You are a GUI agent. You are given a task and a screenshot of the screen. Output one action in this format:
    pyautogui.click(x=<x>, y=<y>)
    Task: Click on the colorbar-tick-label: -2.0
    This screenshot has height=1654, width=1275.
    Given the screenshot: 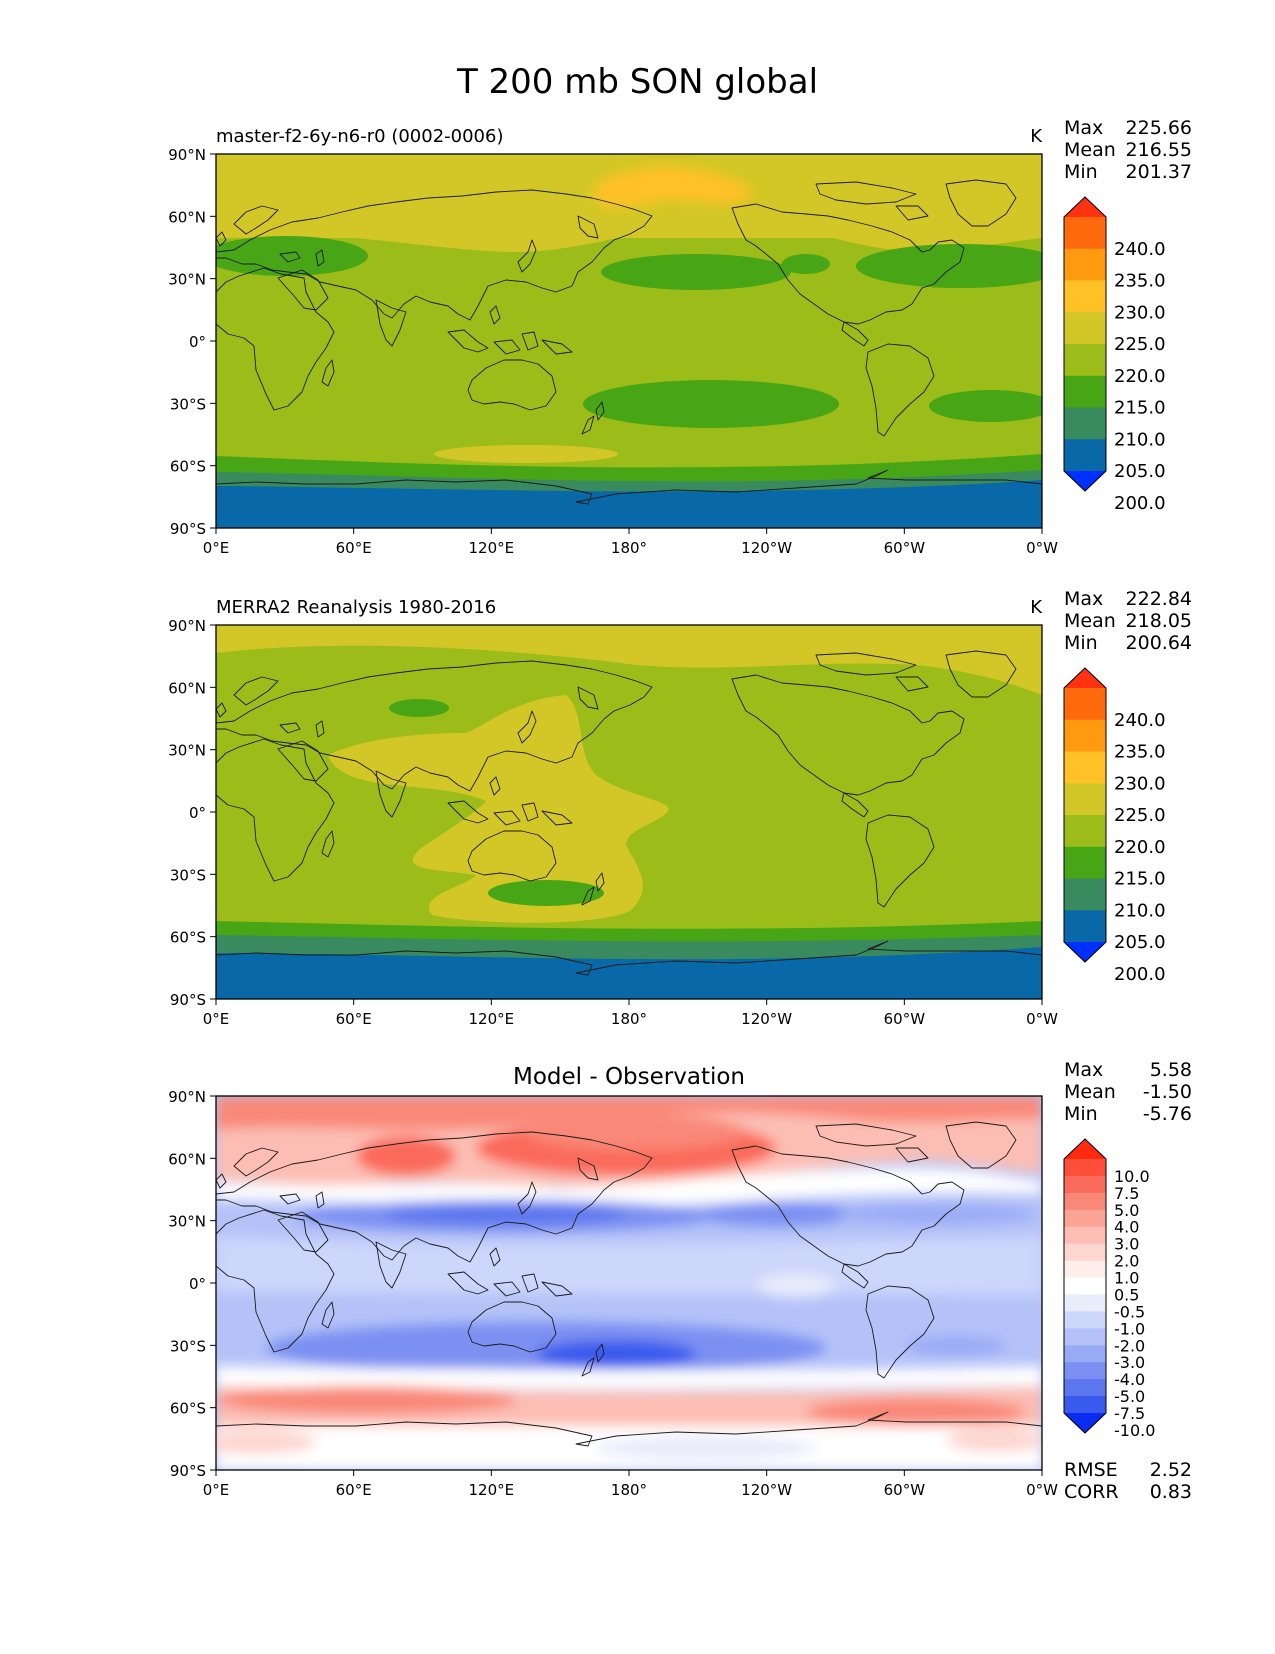 What is the action you would take?
    pyautogui.click(x=1129, y=1345)
    